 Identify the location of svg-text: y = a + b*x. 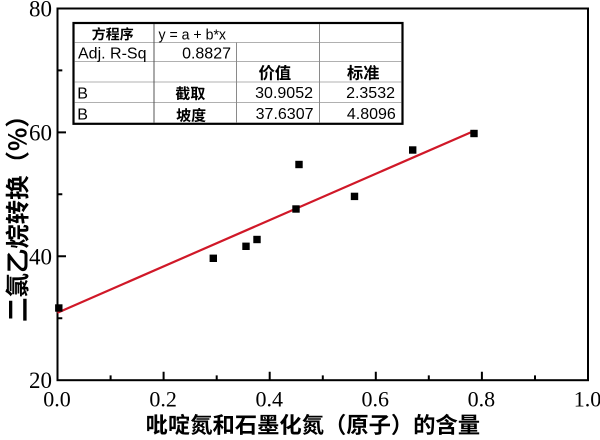
(193, 35).